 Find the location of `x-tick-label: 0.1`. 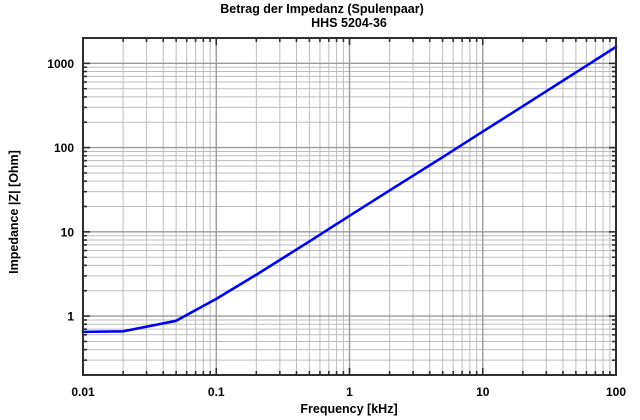

x-tick-label: 0.1 is located at coordinates (216, 392).